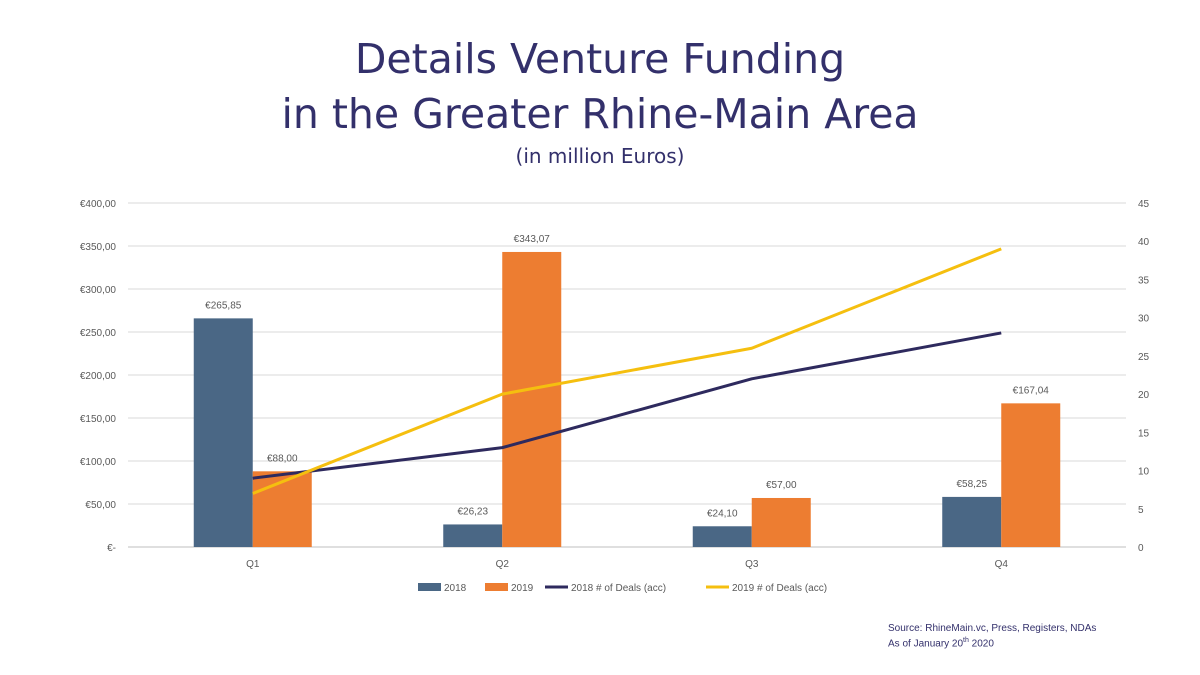  What do you see at coordinates (981, 644) in the screenshot?
I see `as-of-suffix: 2020` at bounding box center [981, 644].